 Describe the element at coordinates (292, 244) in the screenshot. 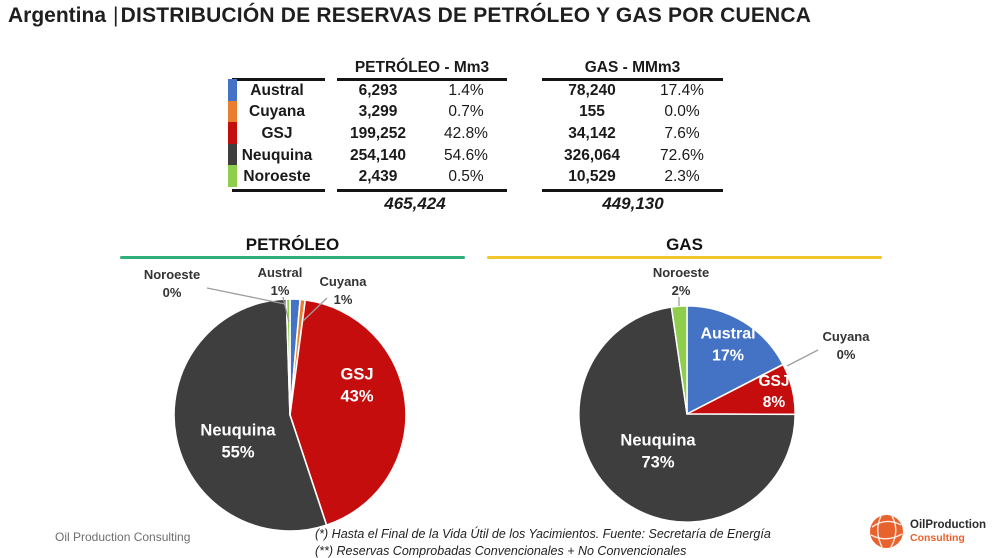

I see `petroleo-chart-title: PETRÓLEO` at that location.